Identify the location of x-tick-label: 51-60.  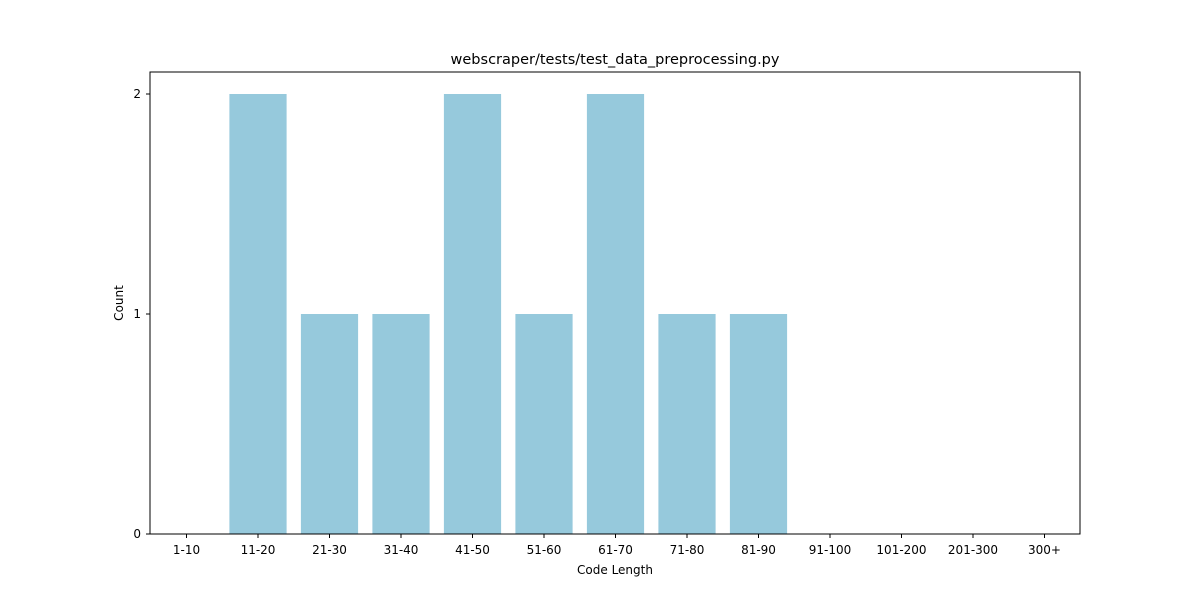
(544, 550).